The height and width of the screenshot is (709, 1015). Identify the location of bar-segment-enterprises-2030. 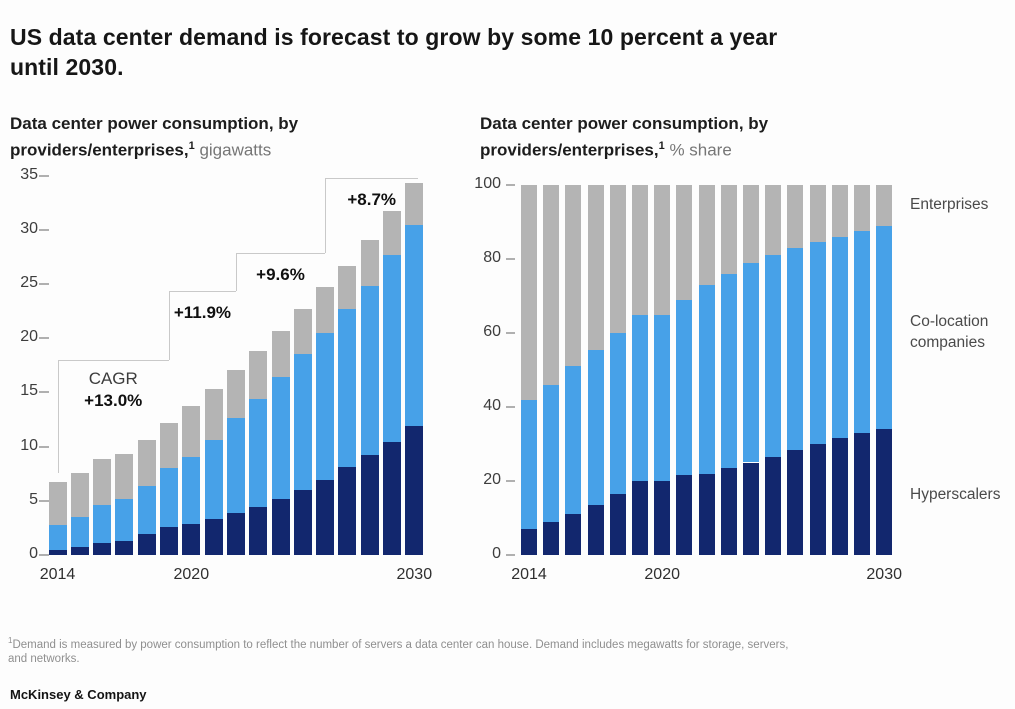
(414, 204).